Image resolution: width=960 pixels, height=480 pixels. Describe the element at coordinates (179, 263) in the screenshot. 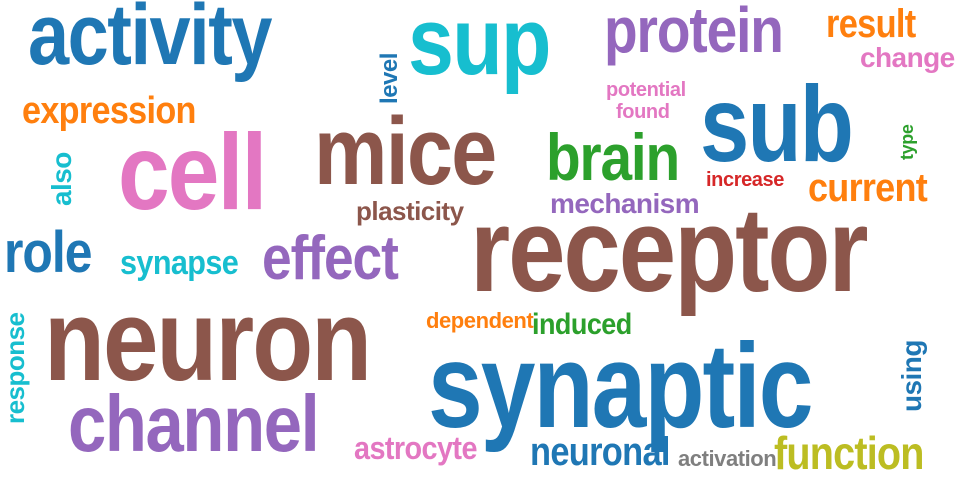

I see `word-synapse: synapse` at that location.